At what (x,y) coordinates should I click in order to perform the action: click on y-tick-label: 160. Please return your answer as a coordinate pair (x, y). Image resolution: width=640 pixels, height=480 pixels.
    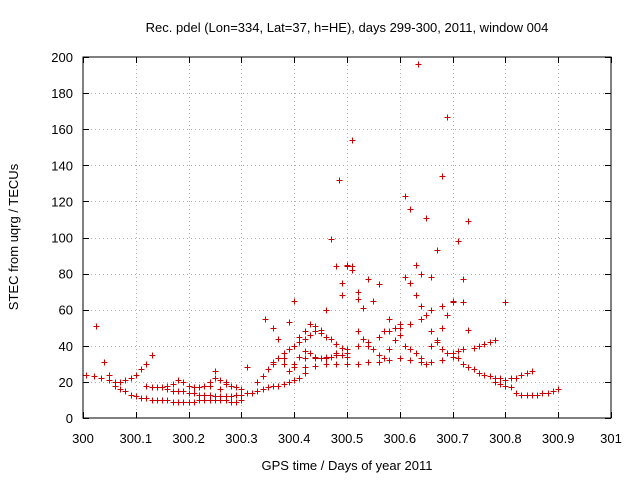
    Looking at the image, I should click on (62, 129).